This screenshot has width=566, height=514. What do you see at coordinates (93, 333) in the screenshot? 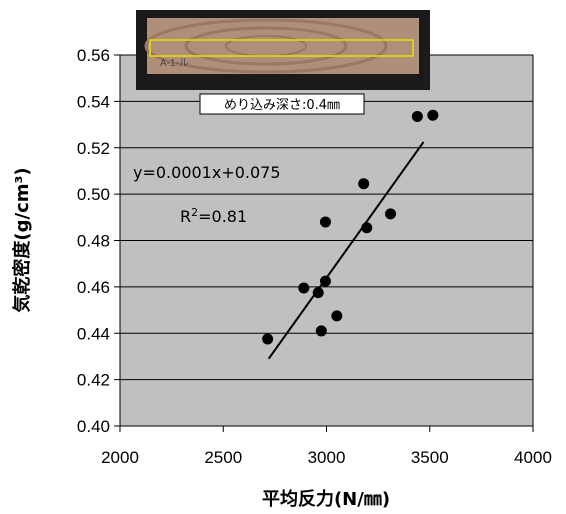
I see `y-tick-label: 0.44` at bounding box center [93, 333].